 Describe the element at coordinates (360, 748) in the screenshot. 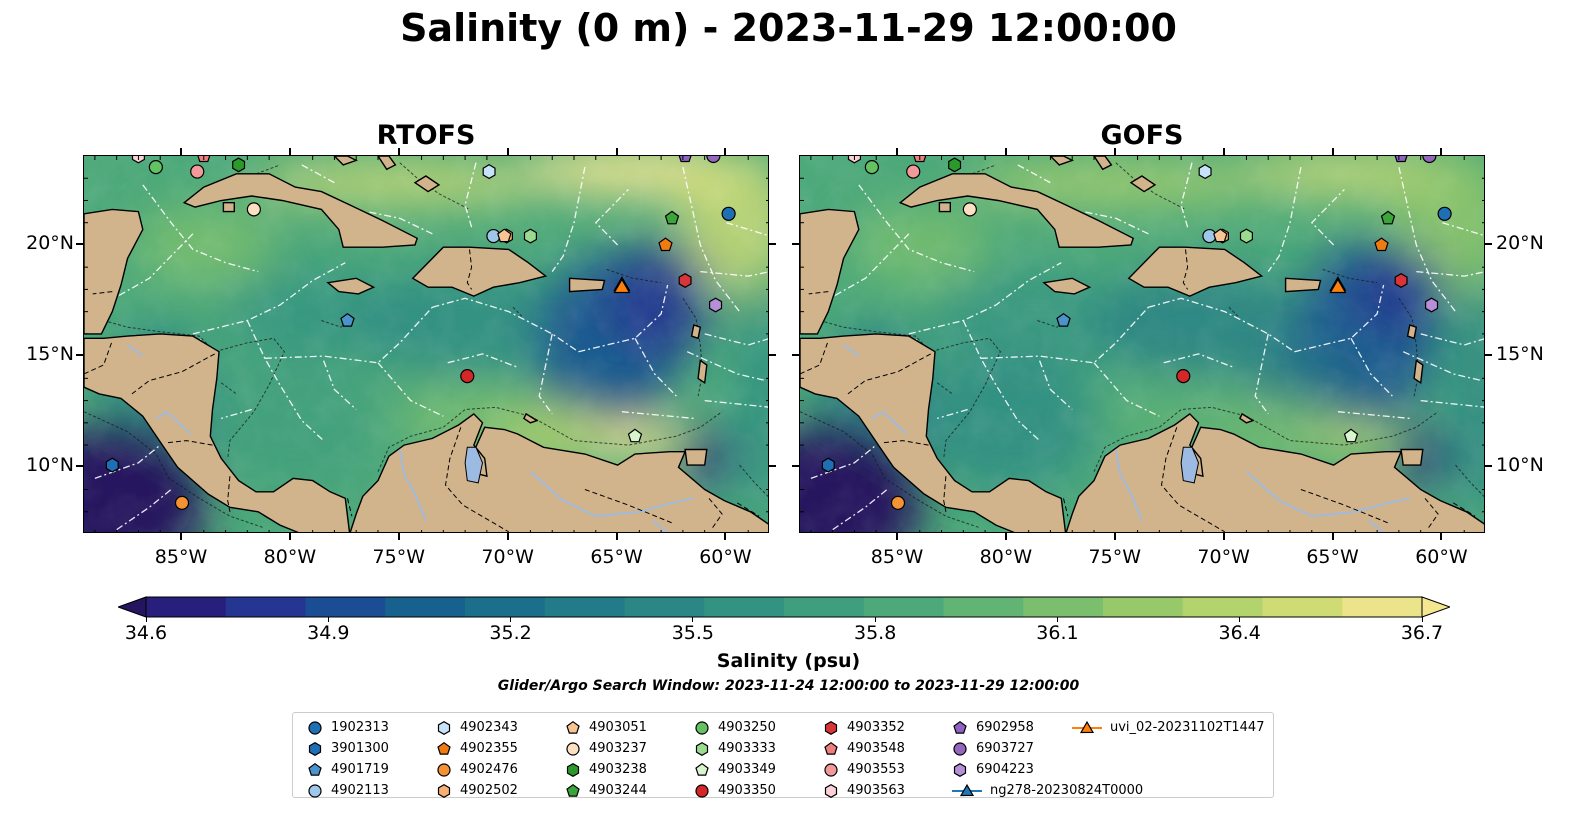

I see `legend-label: 3901300` at that location.